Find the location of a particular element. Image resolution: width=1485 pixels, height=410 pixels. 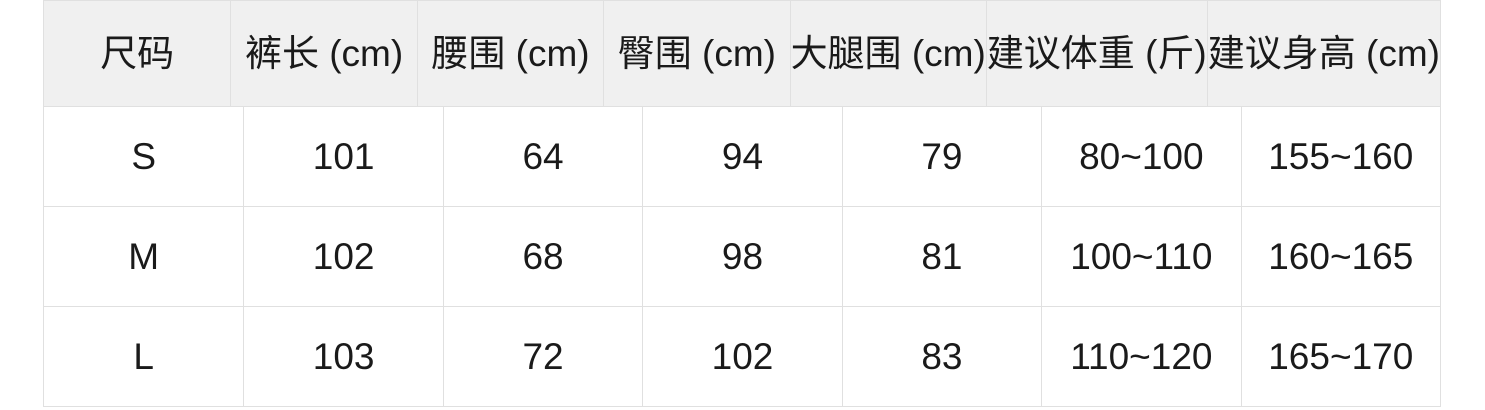

cell-pants-length: 102 is located at coordinates (343, 256).